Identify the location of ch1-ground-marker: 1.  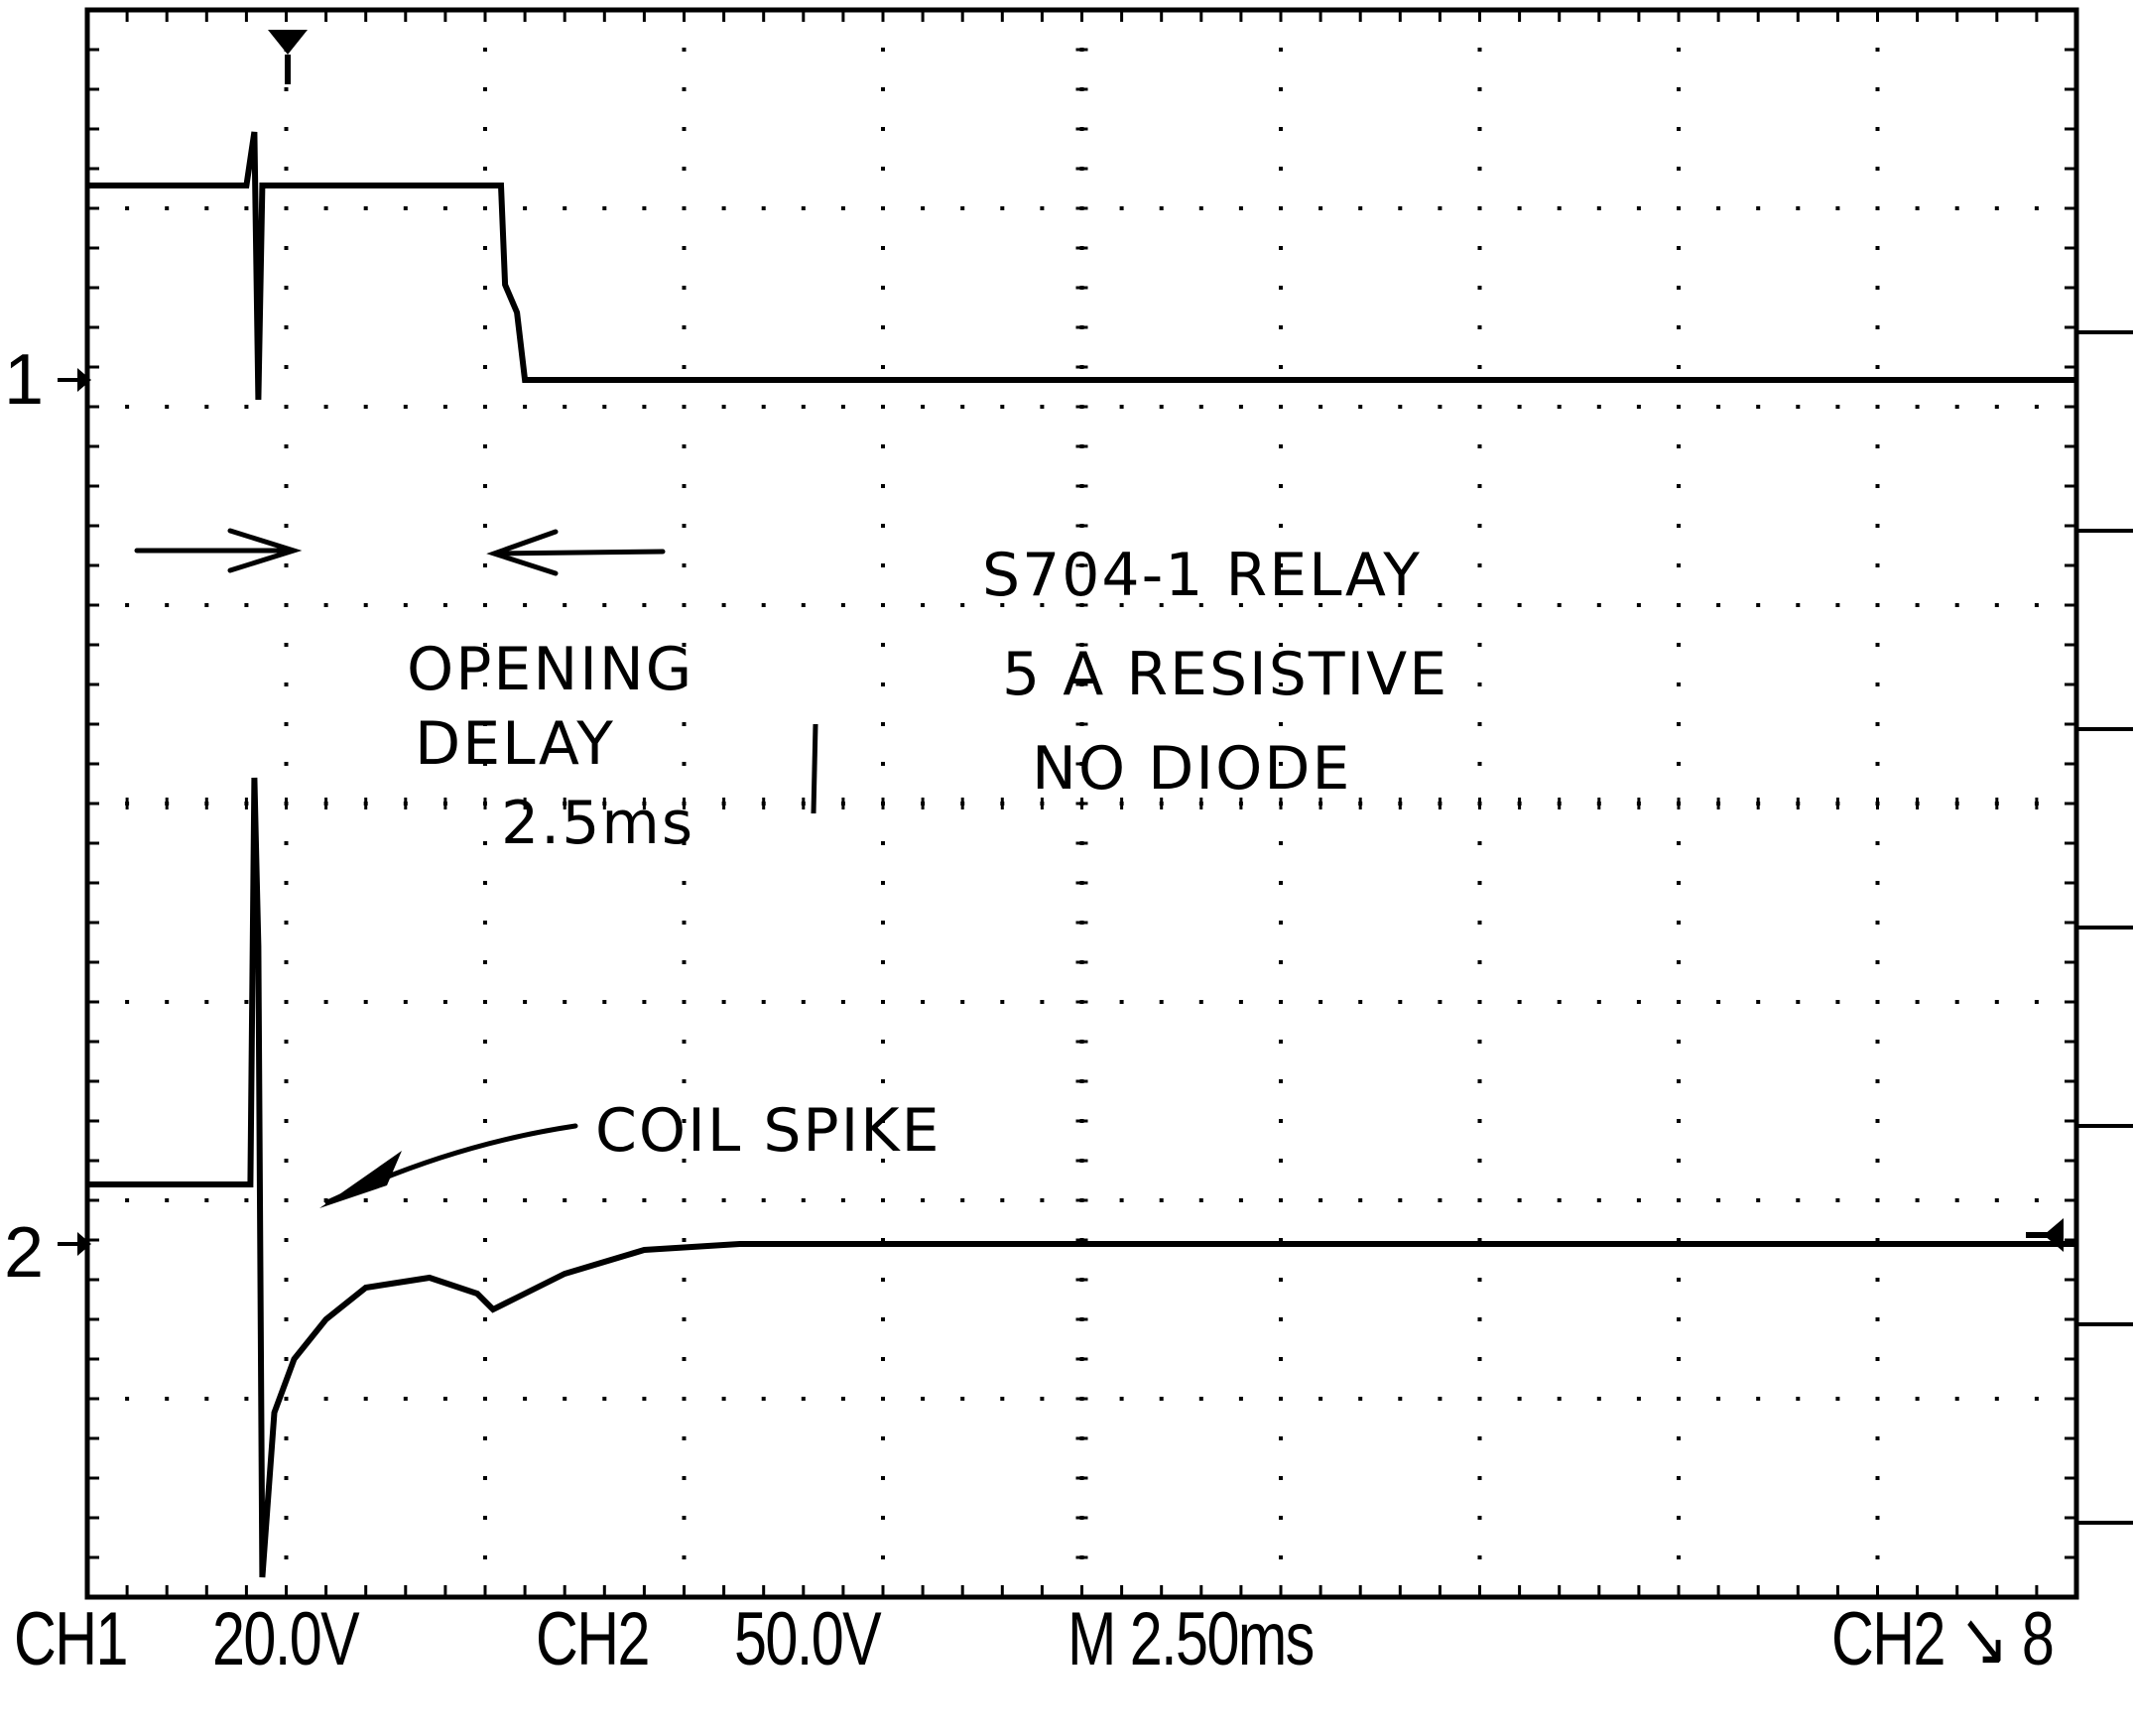
(48, 380).